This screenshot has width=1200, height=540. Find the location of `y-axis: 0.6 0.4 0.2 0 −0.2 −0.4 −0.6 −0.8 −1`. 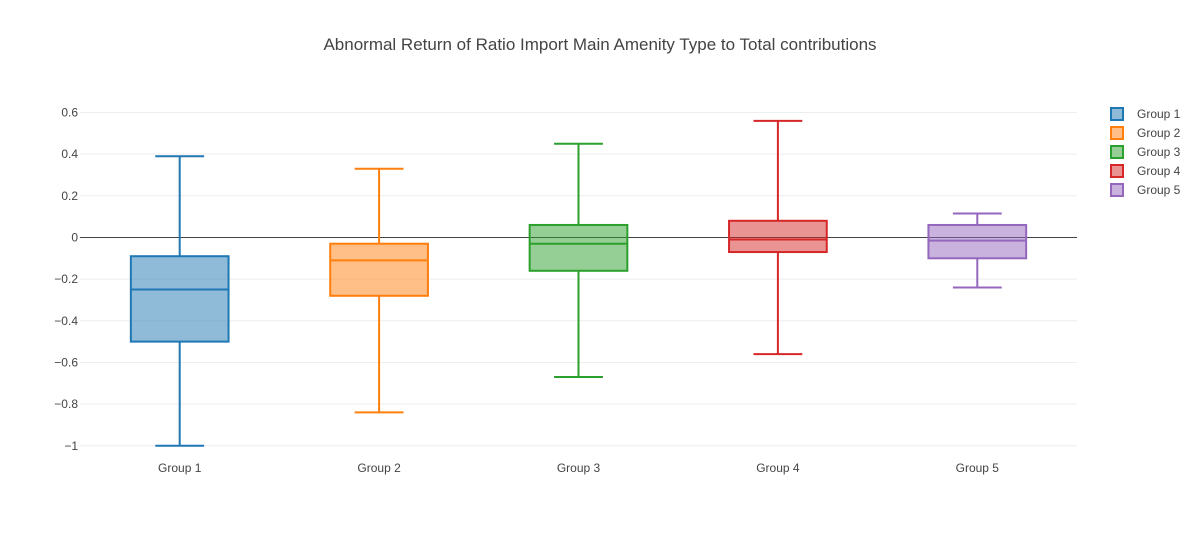

y-axis: 0.6 0.4 0.2 0 −0.2 −0.4 −0.6 −0.8 −1 is located at coordinates (66, 278).